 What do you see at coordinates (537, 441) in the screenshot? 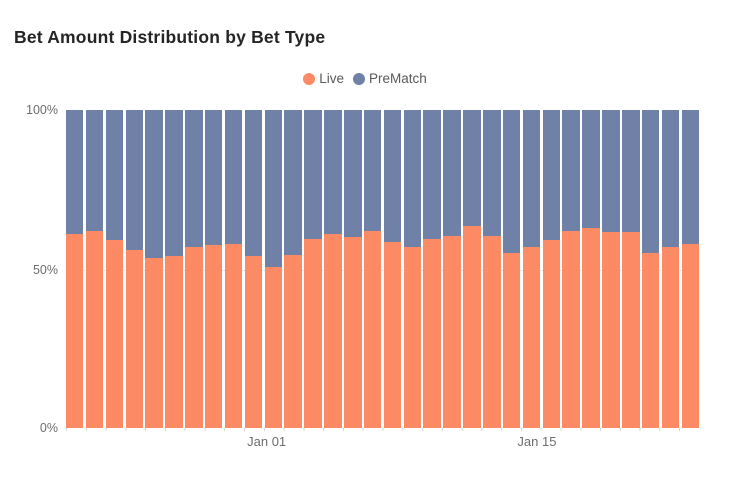
I see `x-axis-label-jan-15: Jan 15` at bounding box center [537, 441].